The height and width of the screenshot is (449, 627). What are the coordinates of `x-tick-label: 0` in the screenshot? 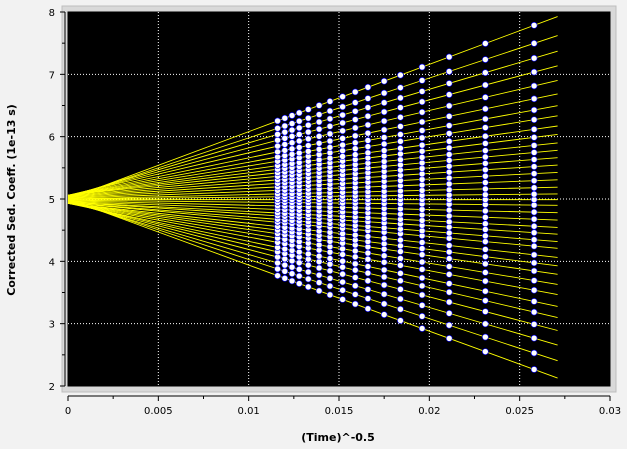 It's located at (68, 411).